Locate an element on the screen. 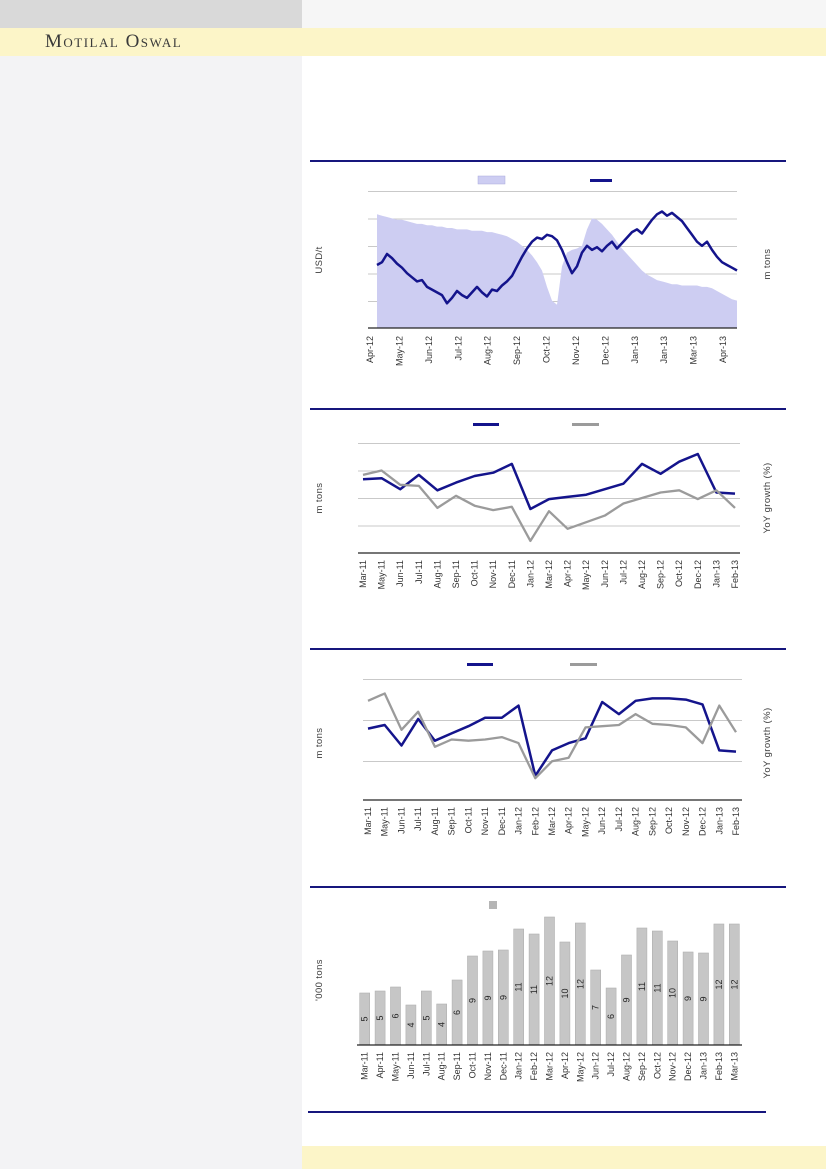  svg-text: 10 is located at coordinates (565, 993).